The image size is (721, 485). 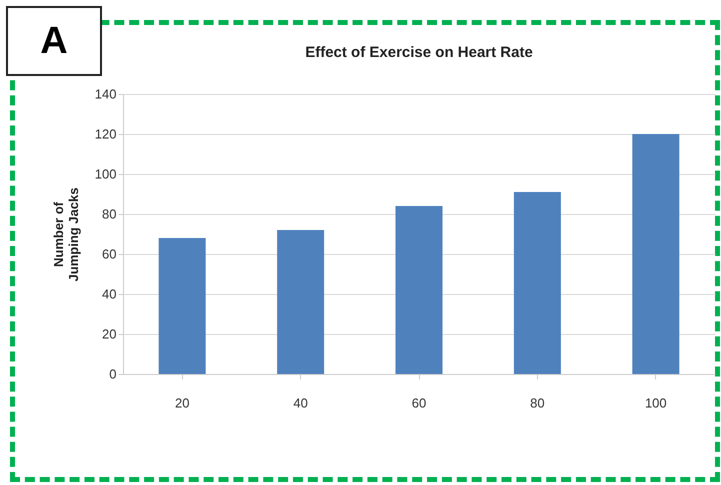 I want to click on text: A, so click(x=54, y=41).